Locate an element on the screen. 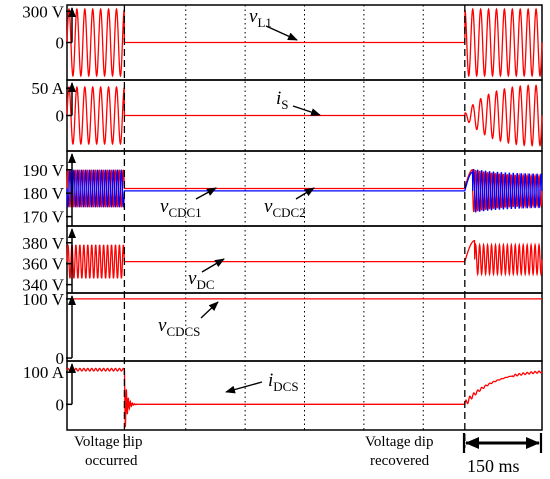 This screenshot has width=550, height=479. y-tick-label-vCDC: 180 V is located at coordinates (43, 193).